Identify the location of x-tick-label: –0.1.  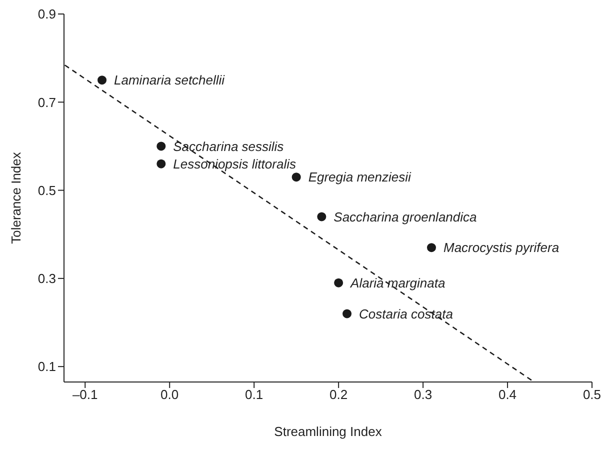
(85, 394).